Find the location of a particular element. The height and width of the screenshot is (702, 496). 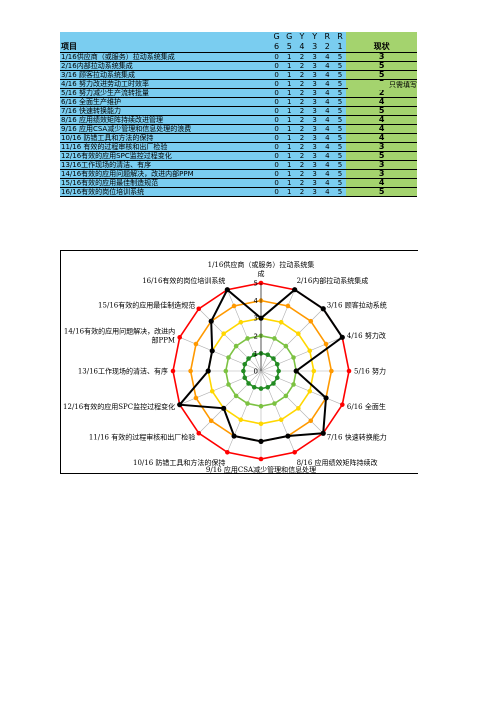

row-status: 2 is located at coordinates (381, 93).